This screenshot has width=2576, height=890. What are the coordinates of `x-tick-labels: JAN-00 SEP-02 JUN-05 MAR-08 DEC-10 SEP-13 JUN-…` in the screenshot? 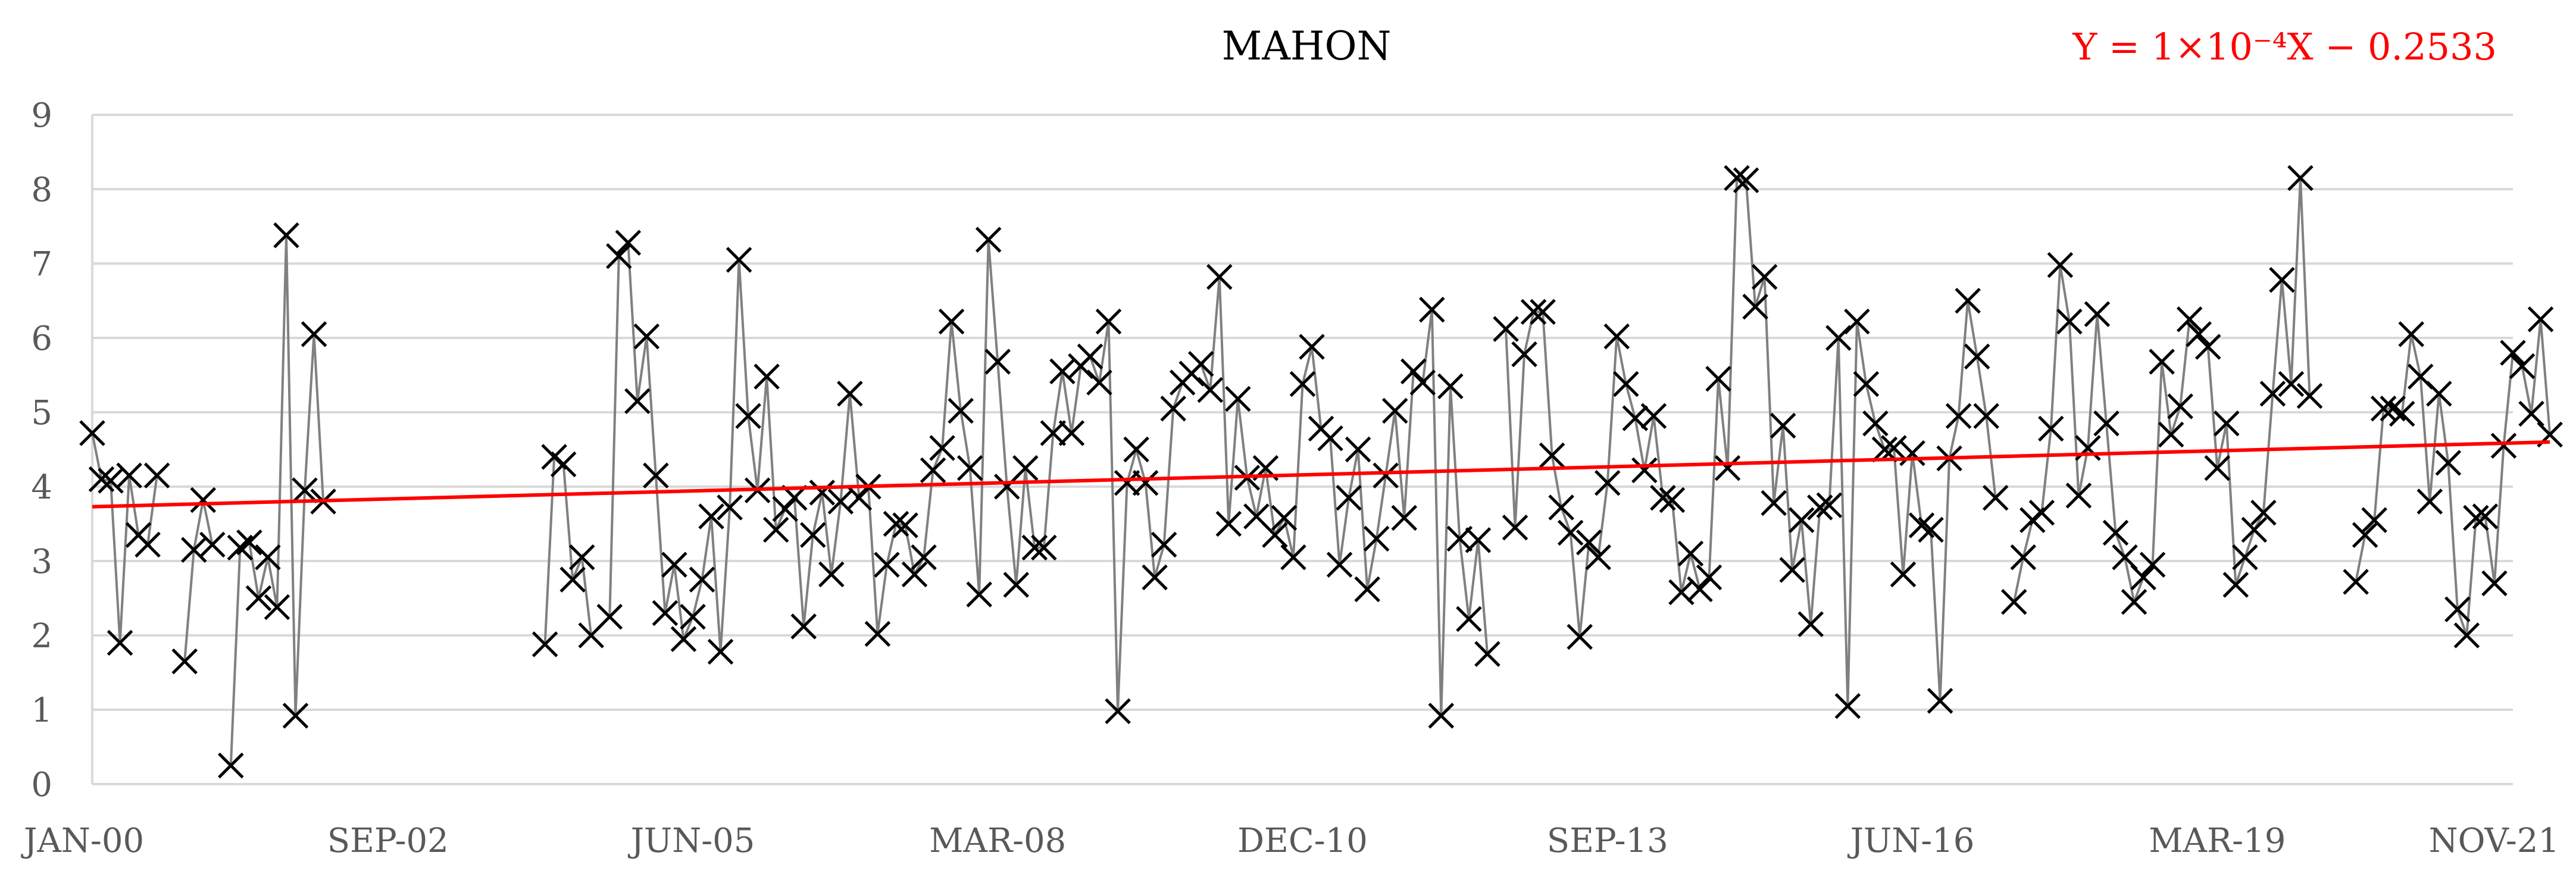 It's located at (1290, 841).